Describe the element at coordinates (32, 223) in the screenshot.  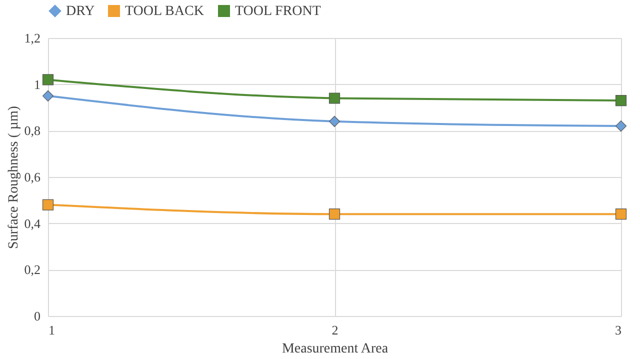
I see `y-tick-label: 0,4` at that location.